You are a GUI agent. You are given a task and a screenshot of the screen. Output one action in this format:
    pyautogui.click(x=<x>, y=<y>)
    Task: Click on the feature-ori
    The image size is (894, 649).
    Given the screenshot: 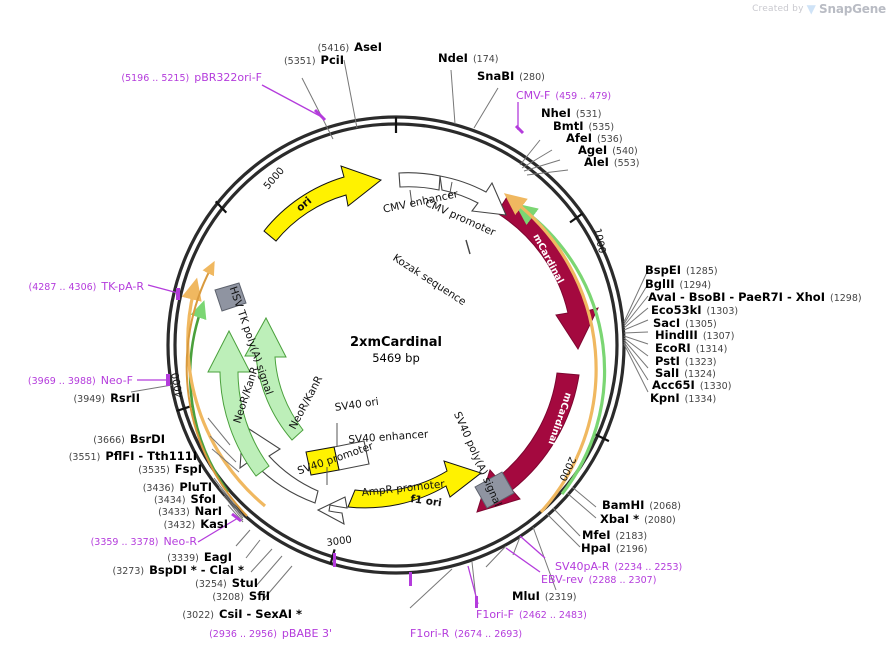 What is the action you would take?
    pyautogui.click(x=323, y=203)
    